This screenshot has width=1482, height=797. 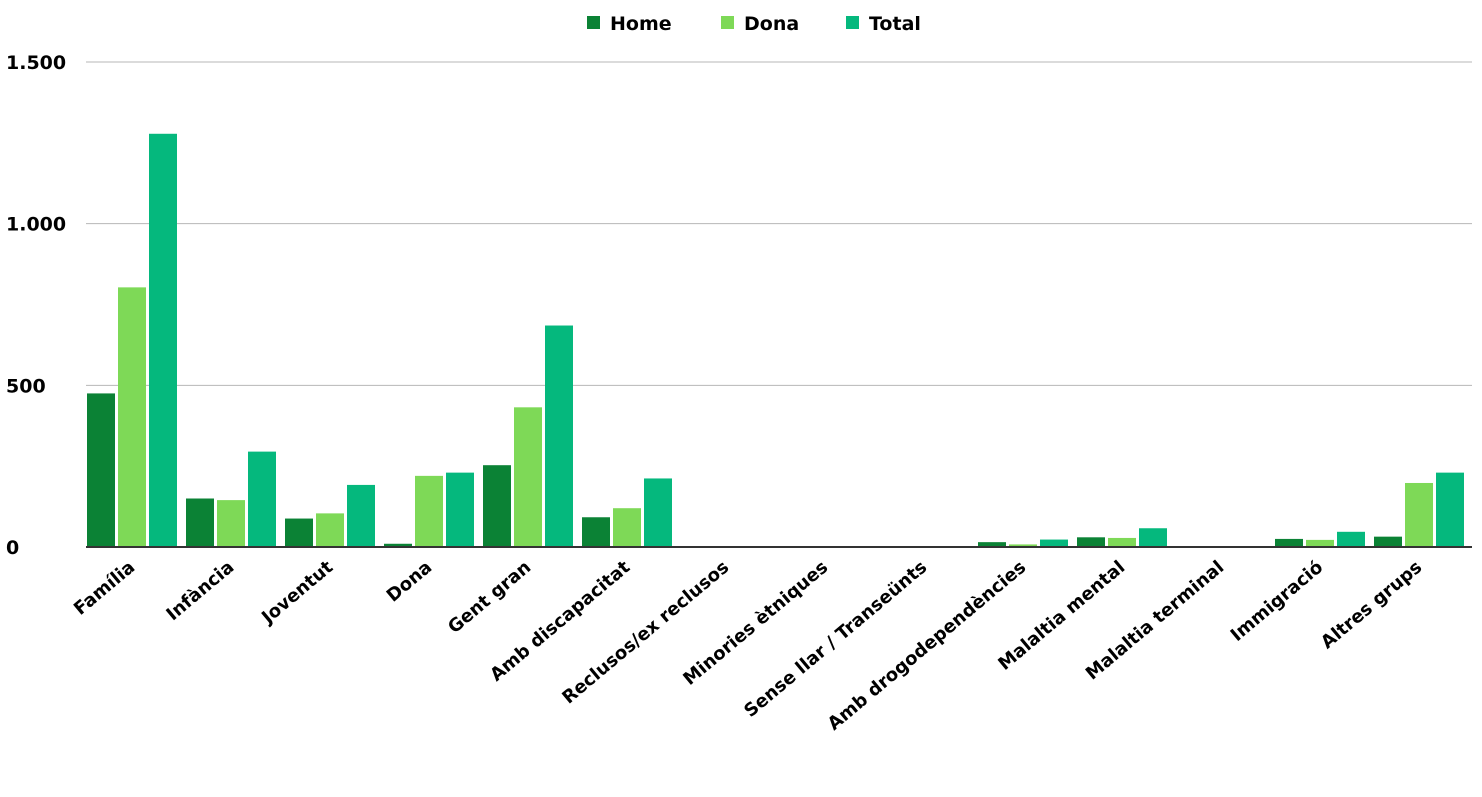 I want to click on x-tick-label: Immigració, so click(x=1277, y=601).